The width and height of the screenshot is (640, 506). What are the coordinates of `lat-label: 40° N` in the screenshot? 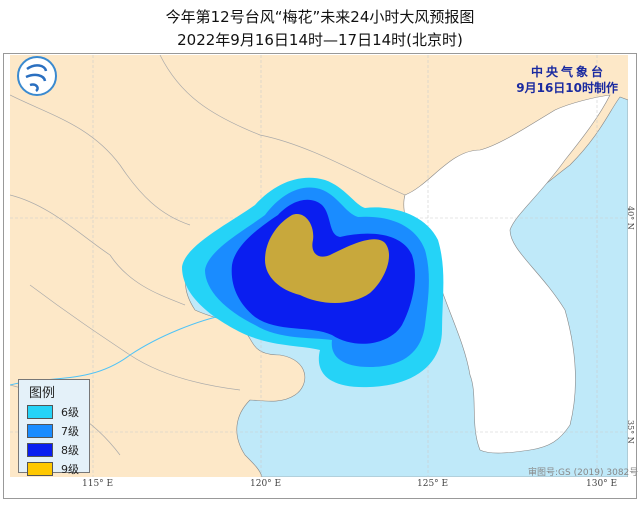 It's located at (630, 218).